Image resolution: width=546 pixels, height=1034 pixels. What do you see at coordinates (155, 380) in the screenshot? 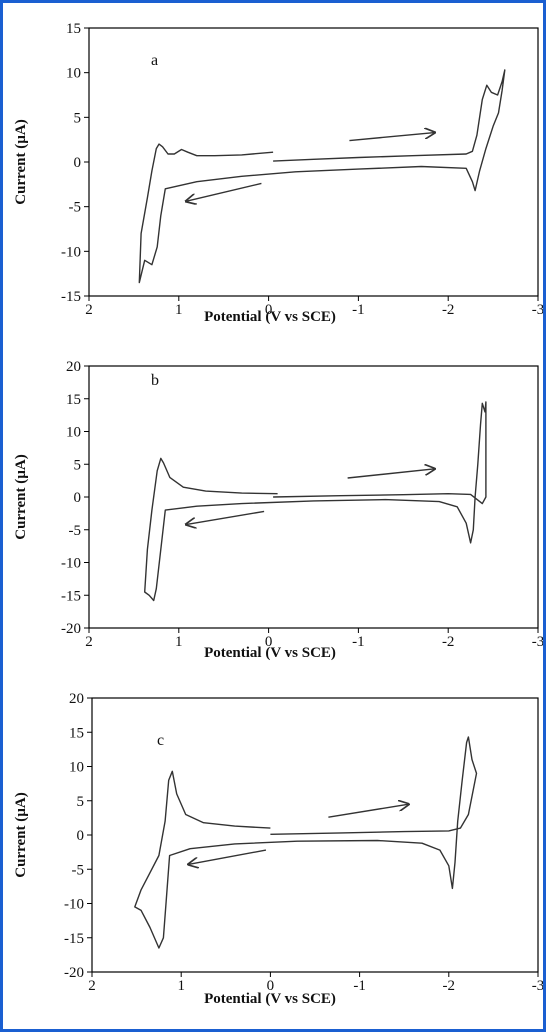
I see `panel-letter: b` at bounding box center [155, 380].